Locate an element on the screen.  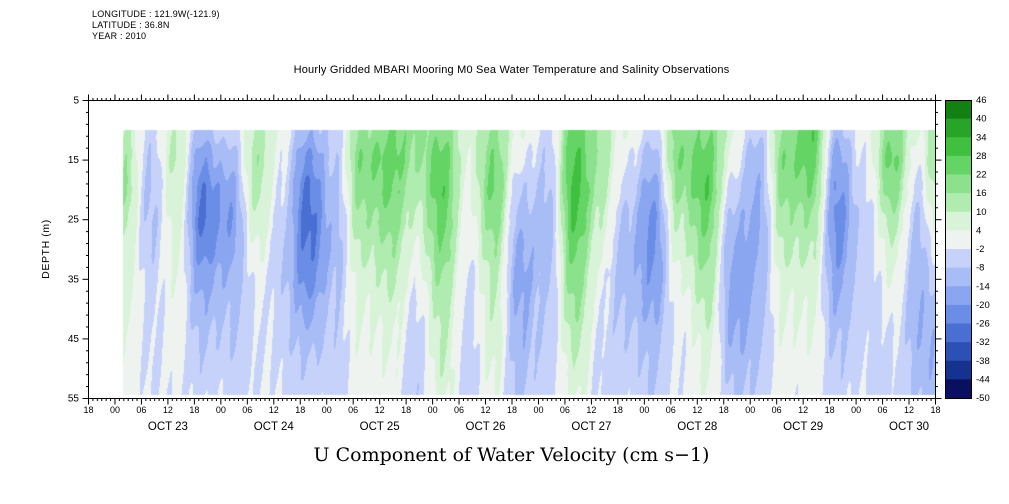
y-axis-label: DEPTH (m) is located at coordinates (46, 249).